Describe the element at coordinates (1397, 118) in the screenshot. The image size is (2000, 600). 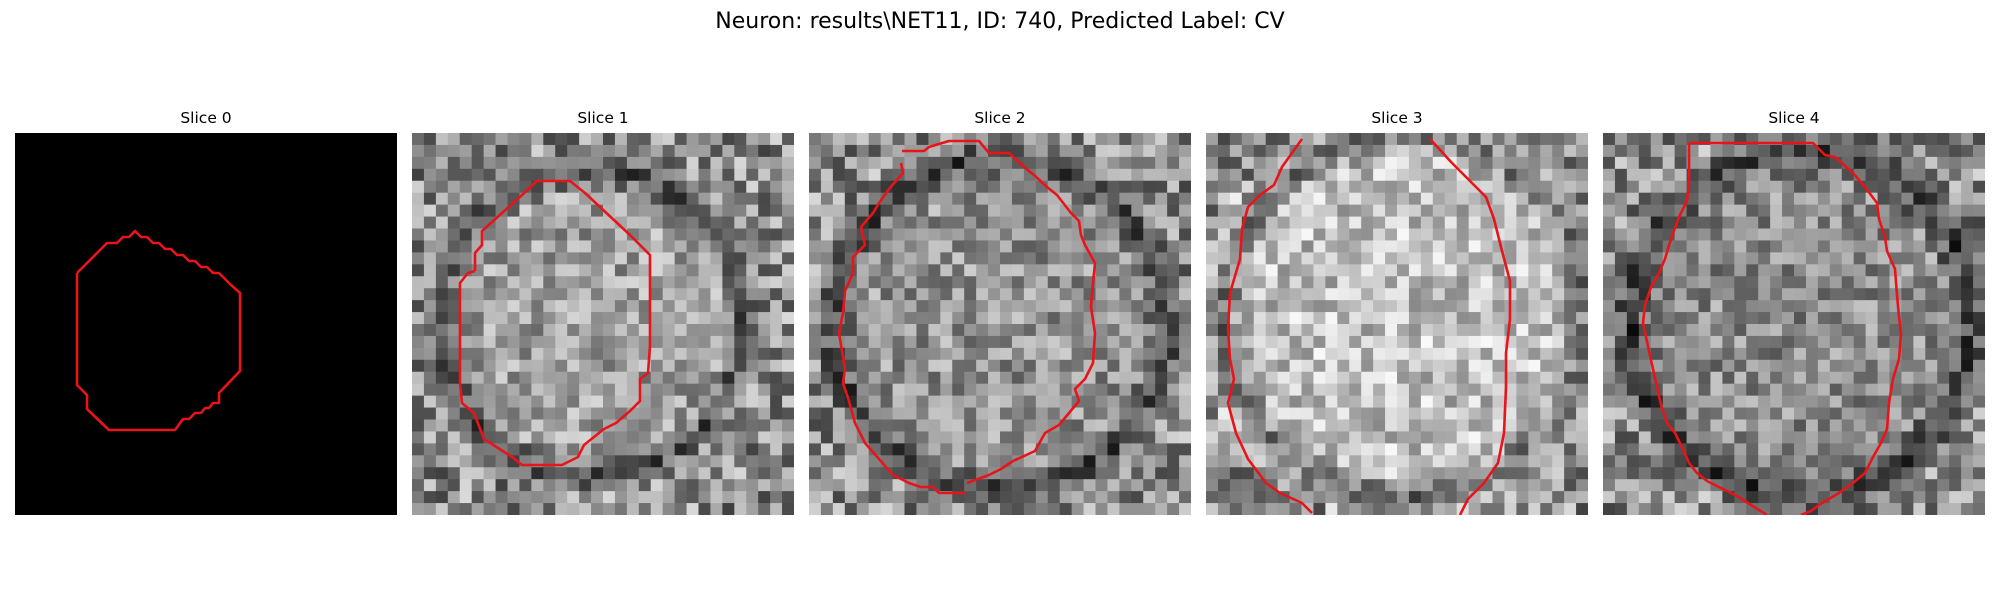
I see `slice-title: Slice 3` at that location.